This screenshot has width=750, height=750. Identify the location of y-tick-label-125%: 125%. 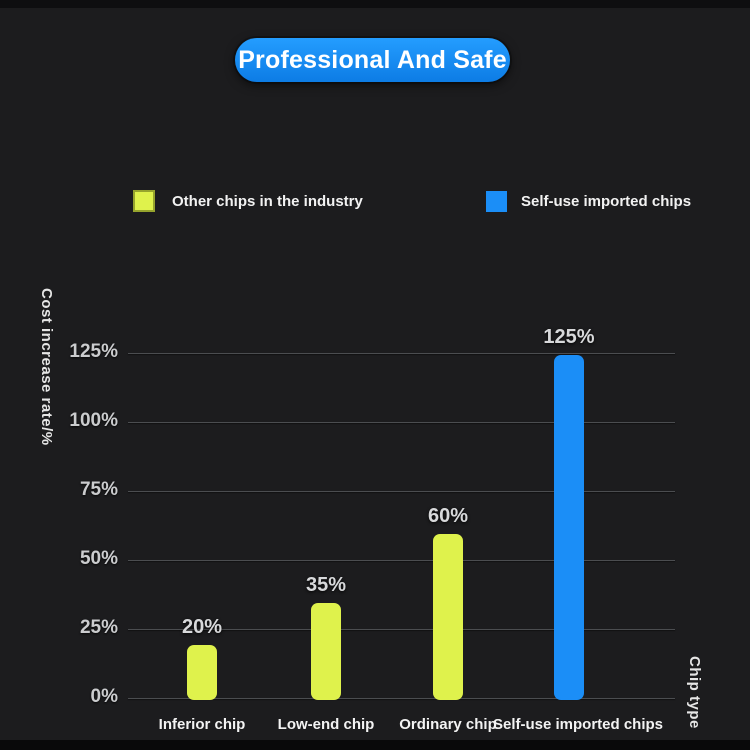
(93, 351).